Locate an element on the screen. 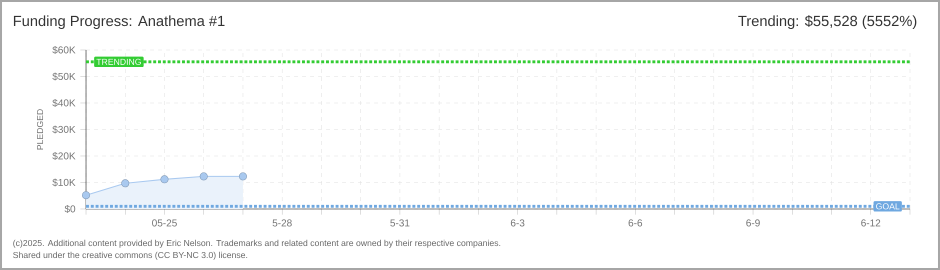  y-tick-label: $60K is located at coordinates (64, 50).